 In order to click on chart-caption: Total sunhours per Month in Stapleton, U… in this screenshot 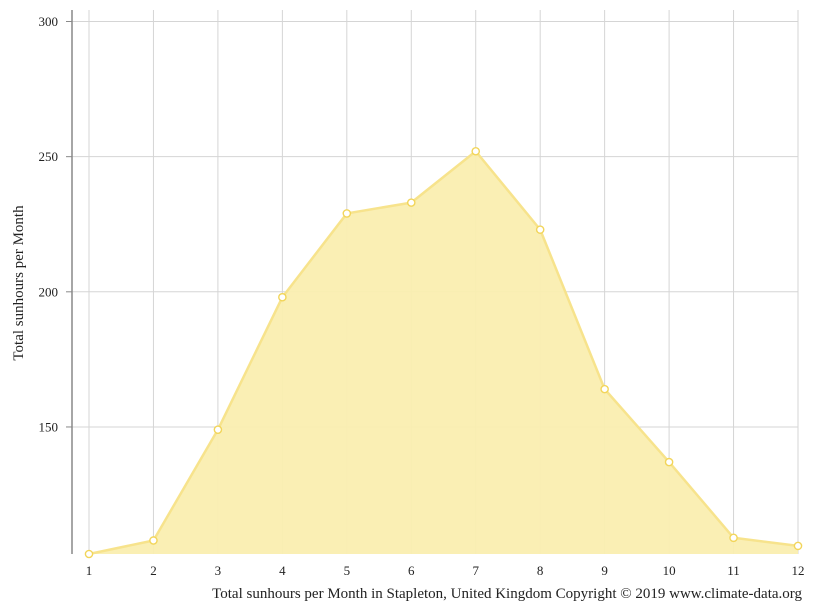, I will do `click(507, 594)`.